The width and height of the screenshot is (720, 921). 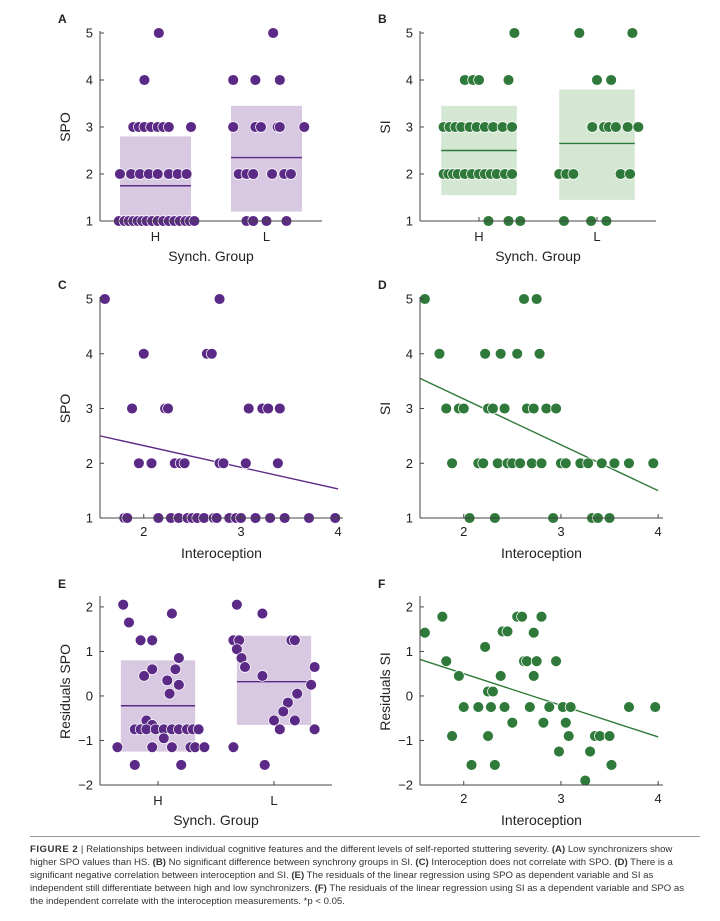 I want to click on y-tick-label: 0, so click(x=89, y=695).